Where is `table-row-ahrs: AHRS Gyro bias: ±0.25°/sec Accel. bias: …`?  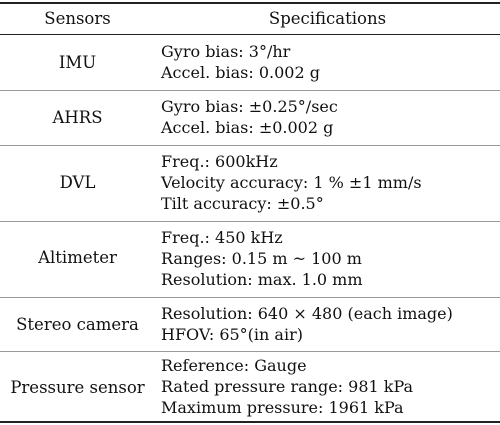
table-row-ahrs: AHRS Gyro bias: ±0.25°/sec Accel. bias: … is located at coordinates (250, 117).